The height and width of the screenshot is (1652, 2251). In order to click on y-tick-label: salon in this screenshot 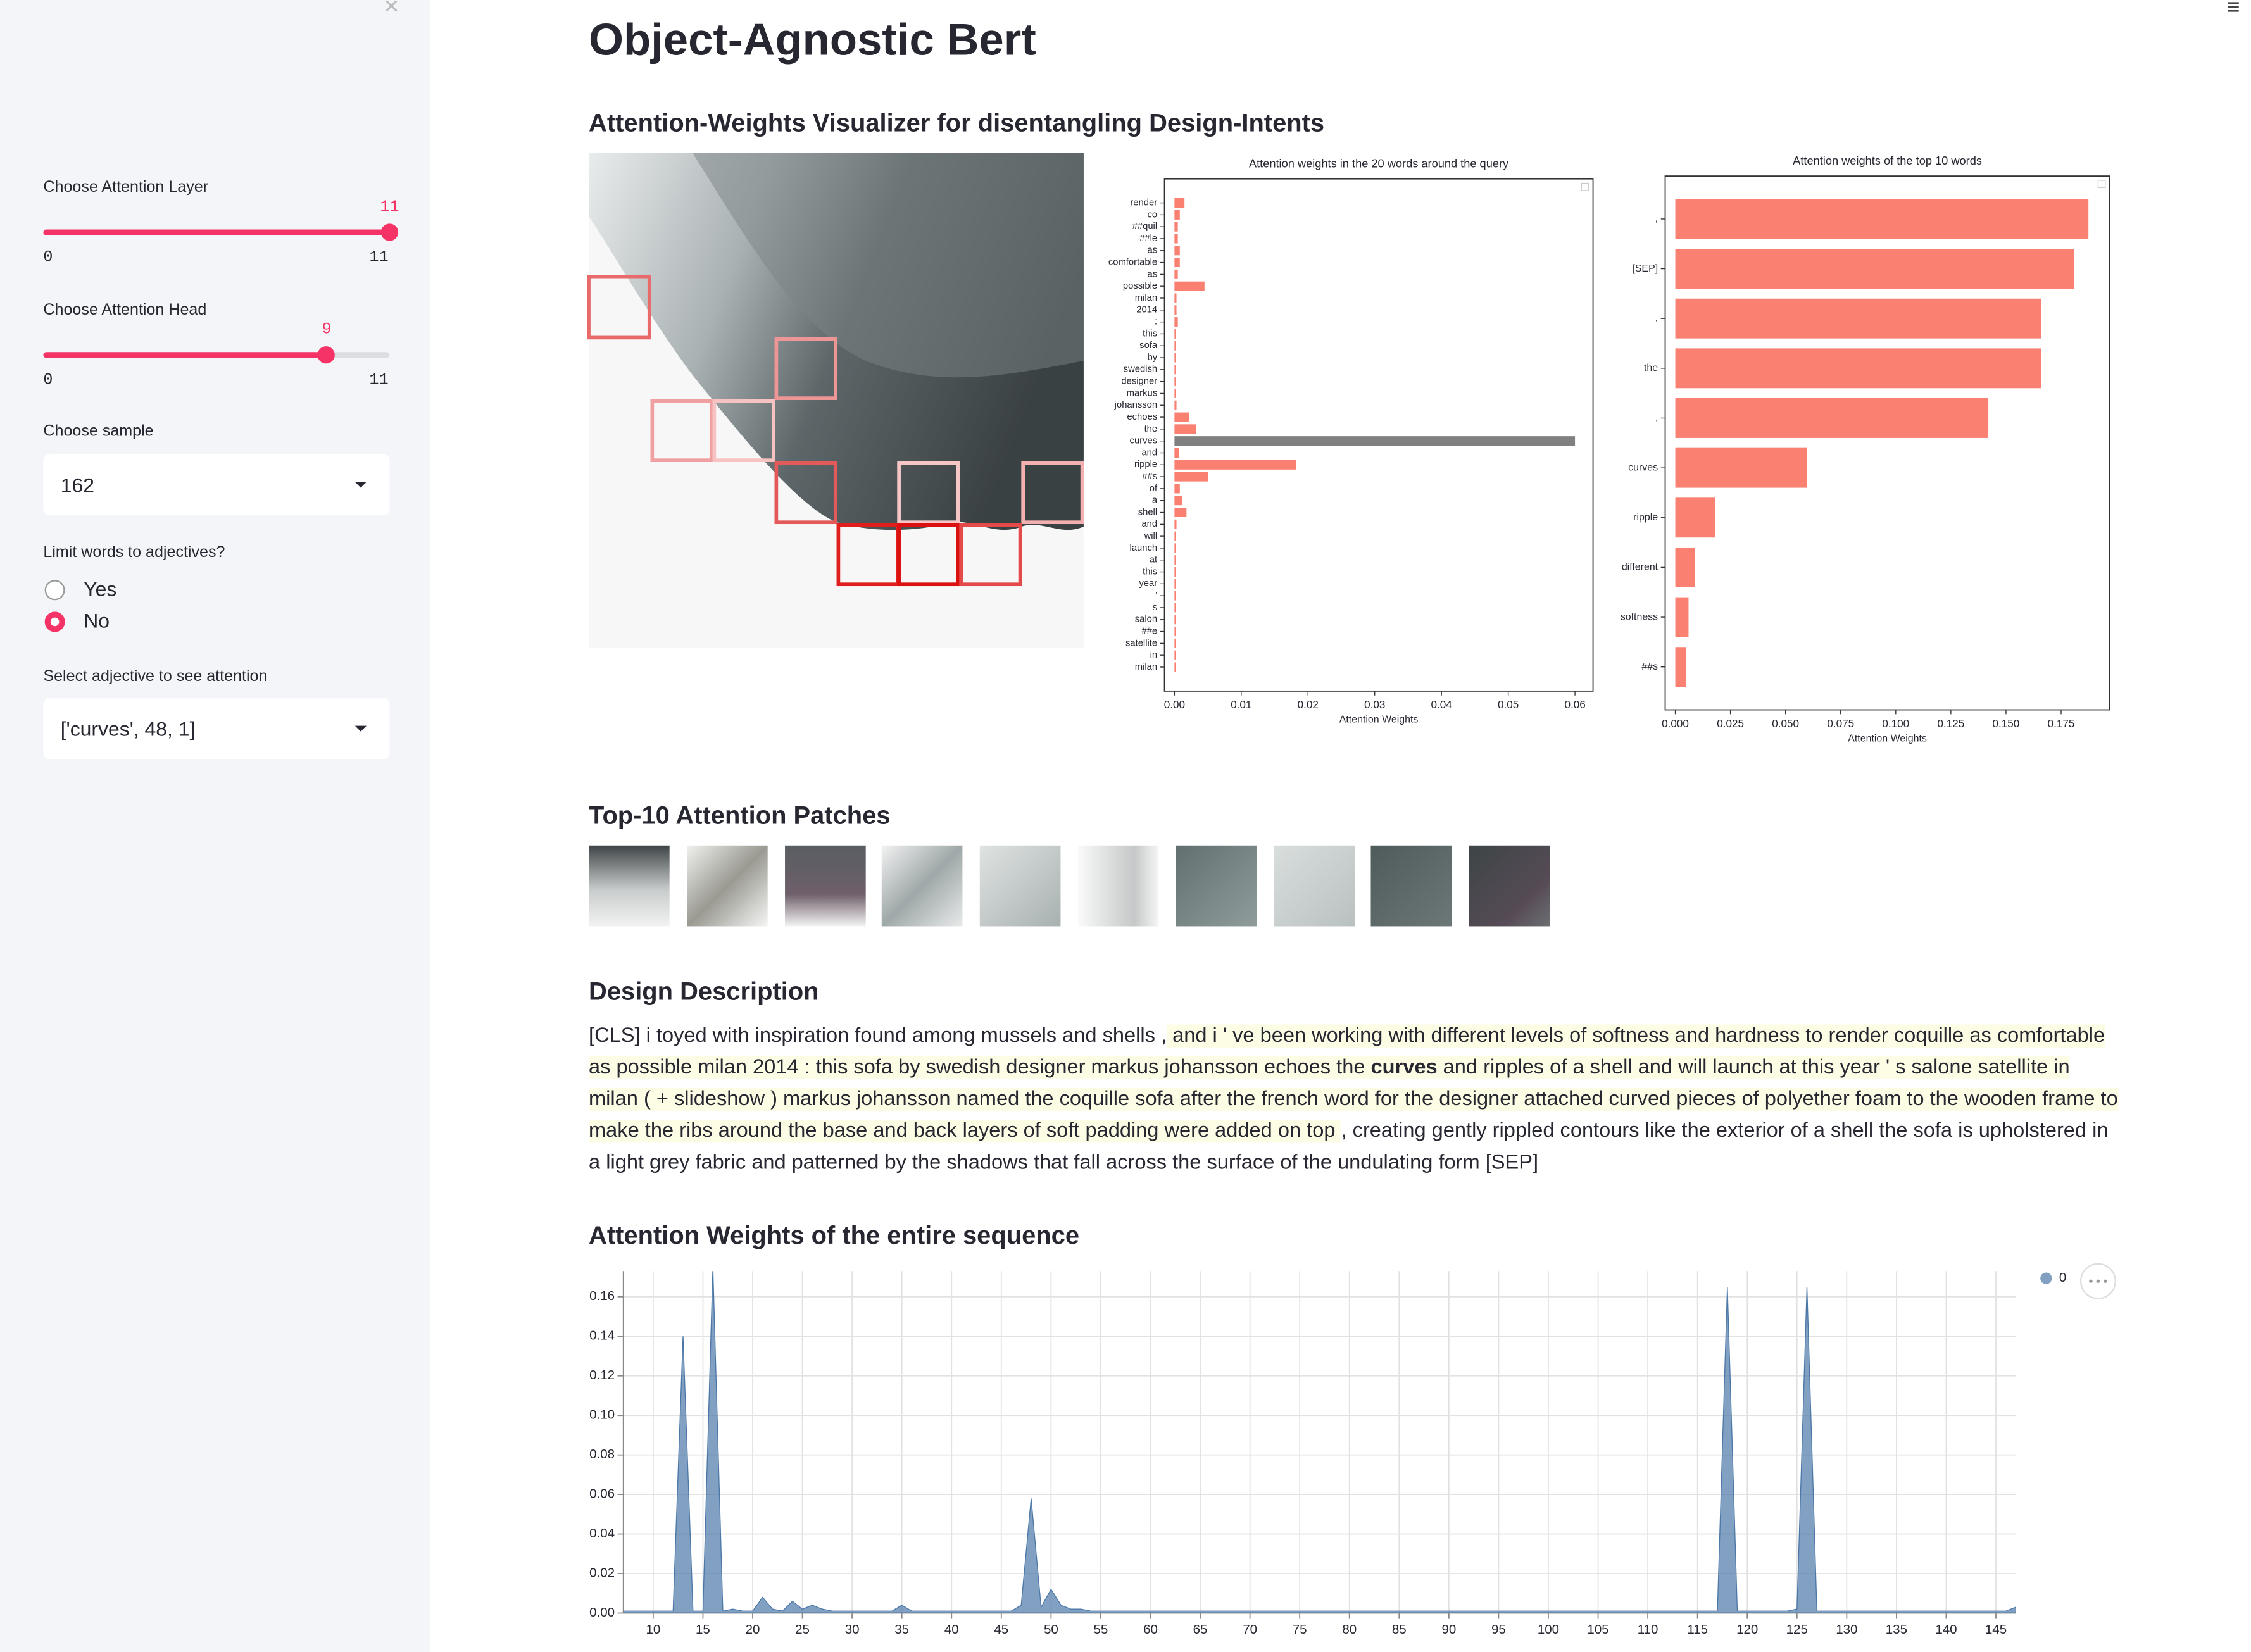, I will do `click(1146, 620)`.